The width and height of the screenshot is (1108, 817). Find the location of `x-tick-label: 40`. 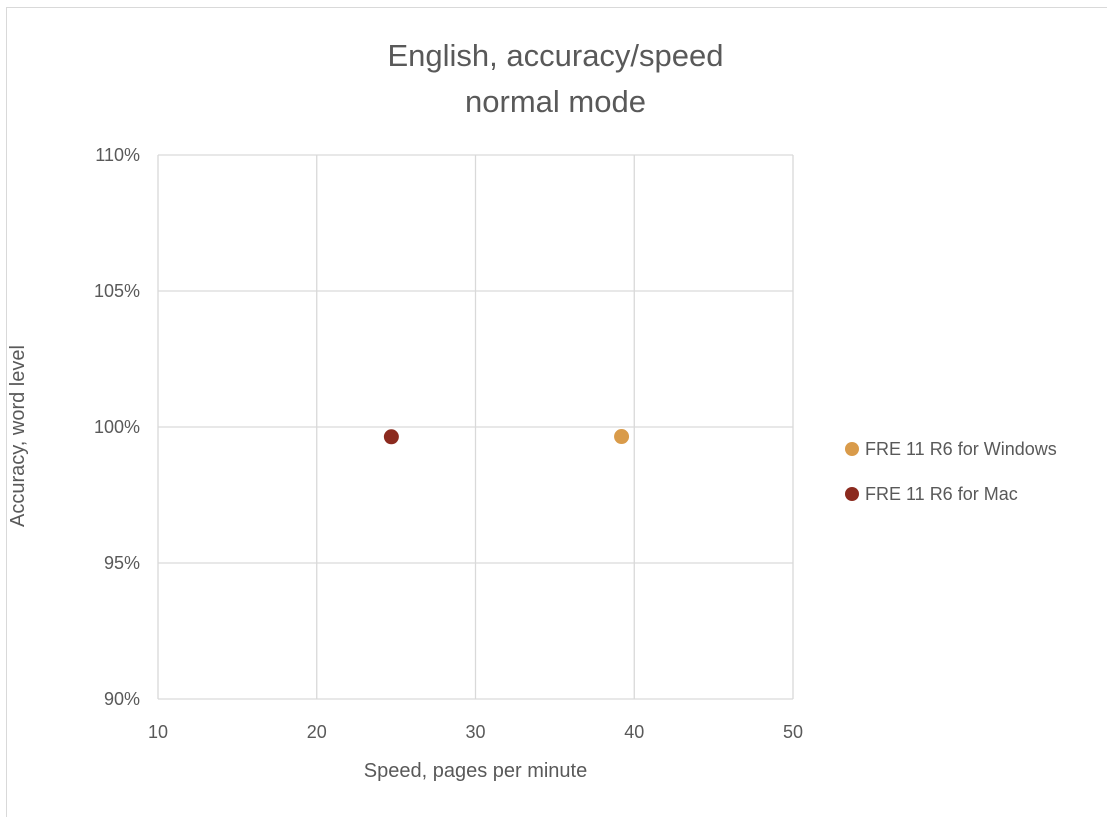

x-tick-label: 40 is located at coordinates (634, 732).